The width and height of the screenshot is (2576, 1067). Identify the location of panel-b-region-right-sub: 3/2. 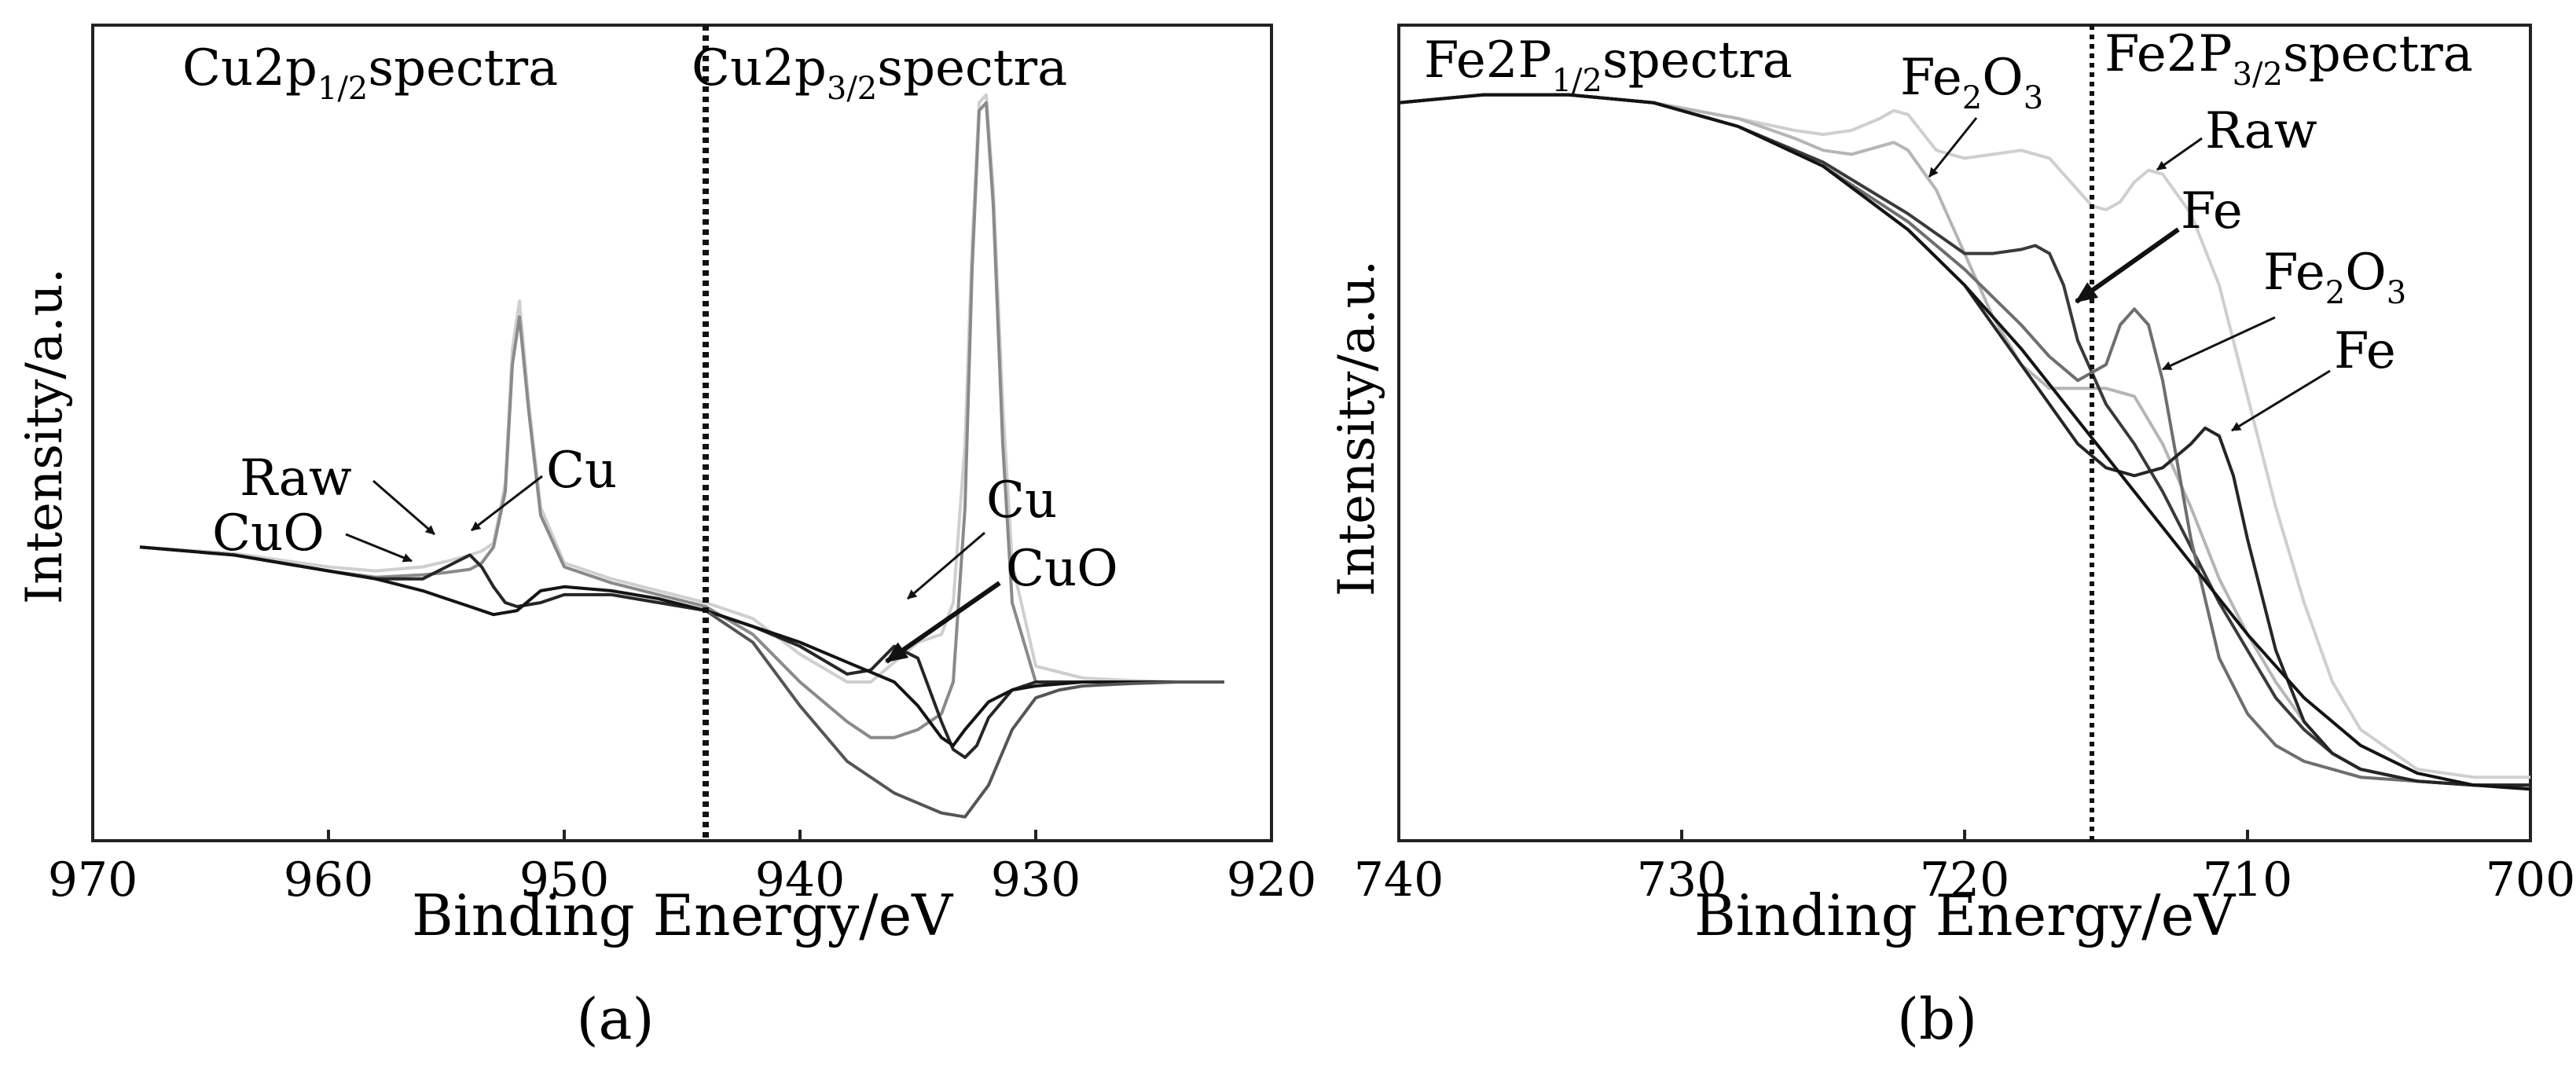
(2258, 75).